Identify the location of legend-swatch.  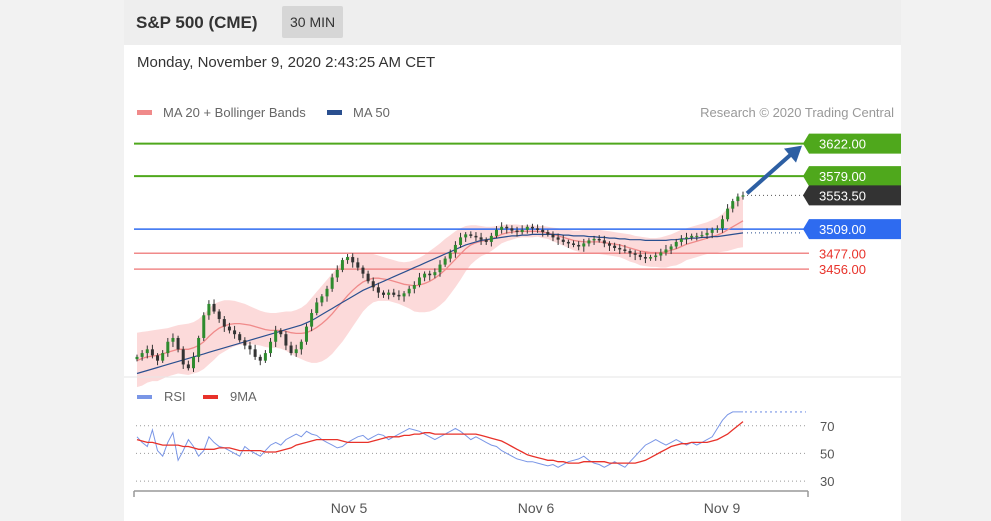
(210, 397).